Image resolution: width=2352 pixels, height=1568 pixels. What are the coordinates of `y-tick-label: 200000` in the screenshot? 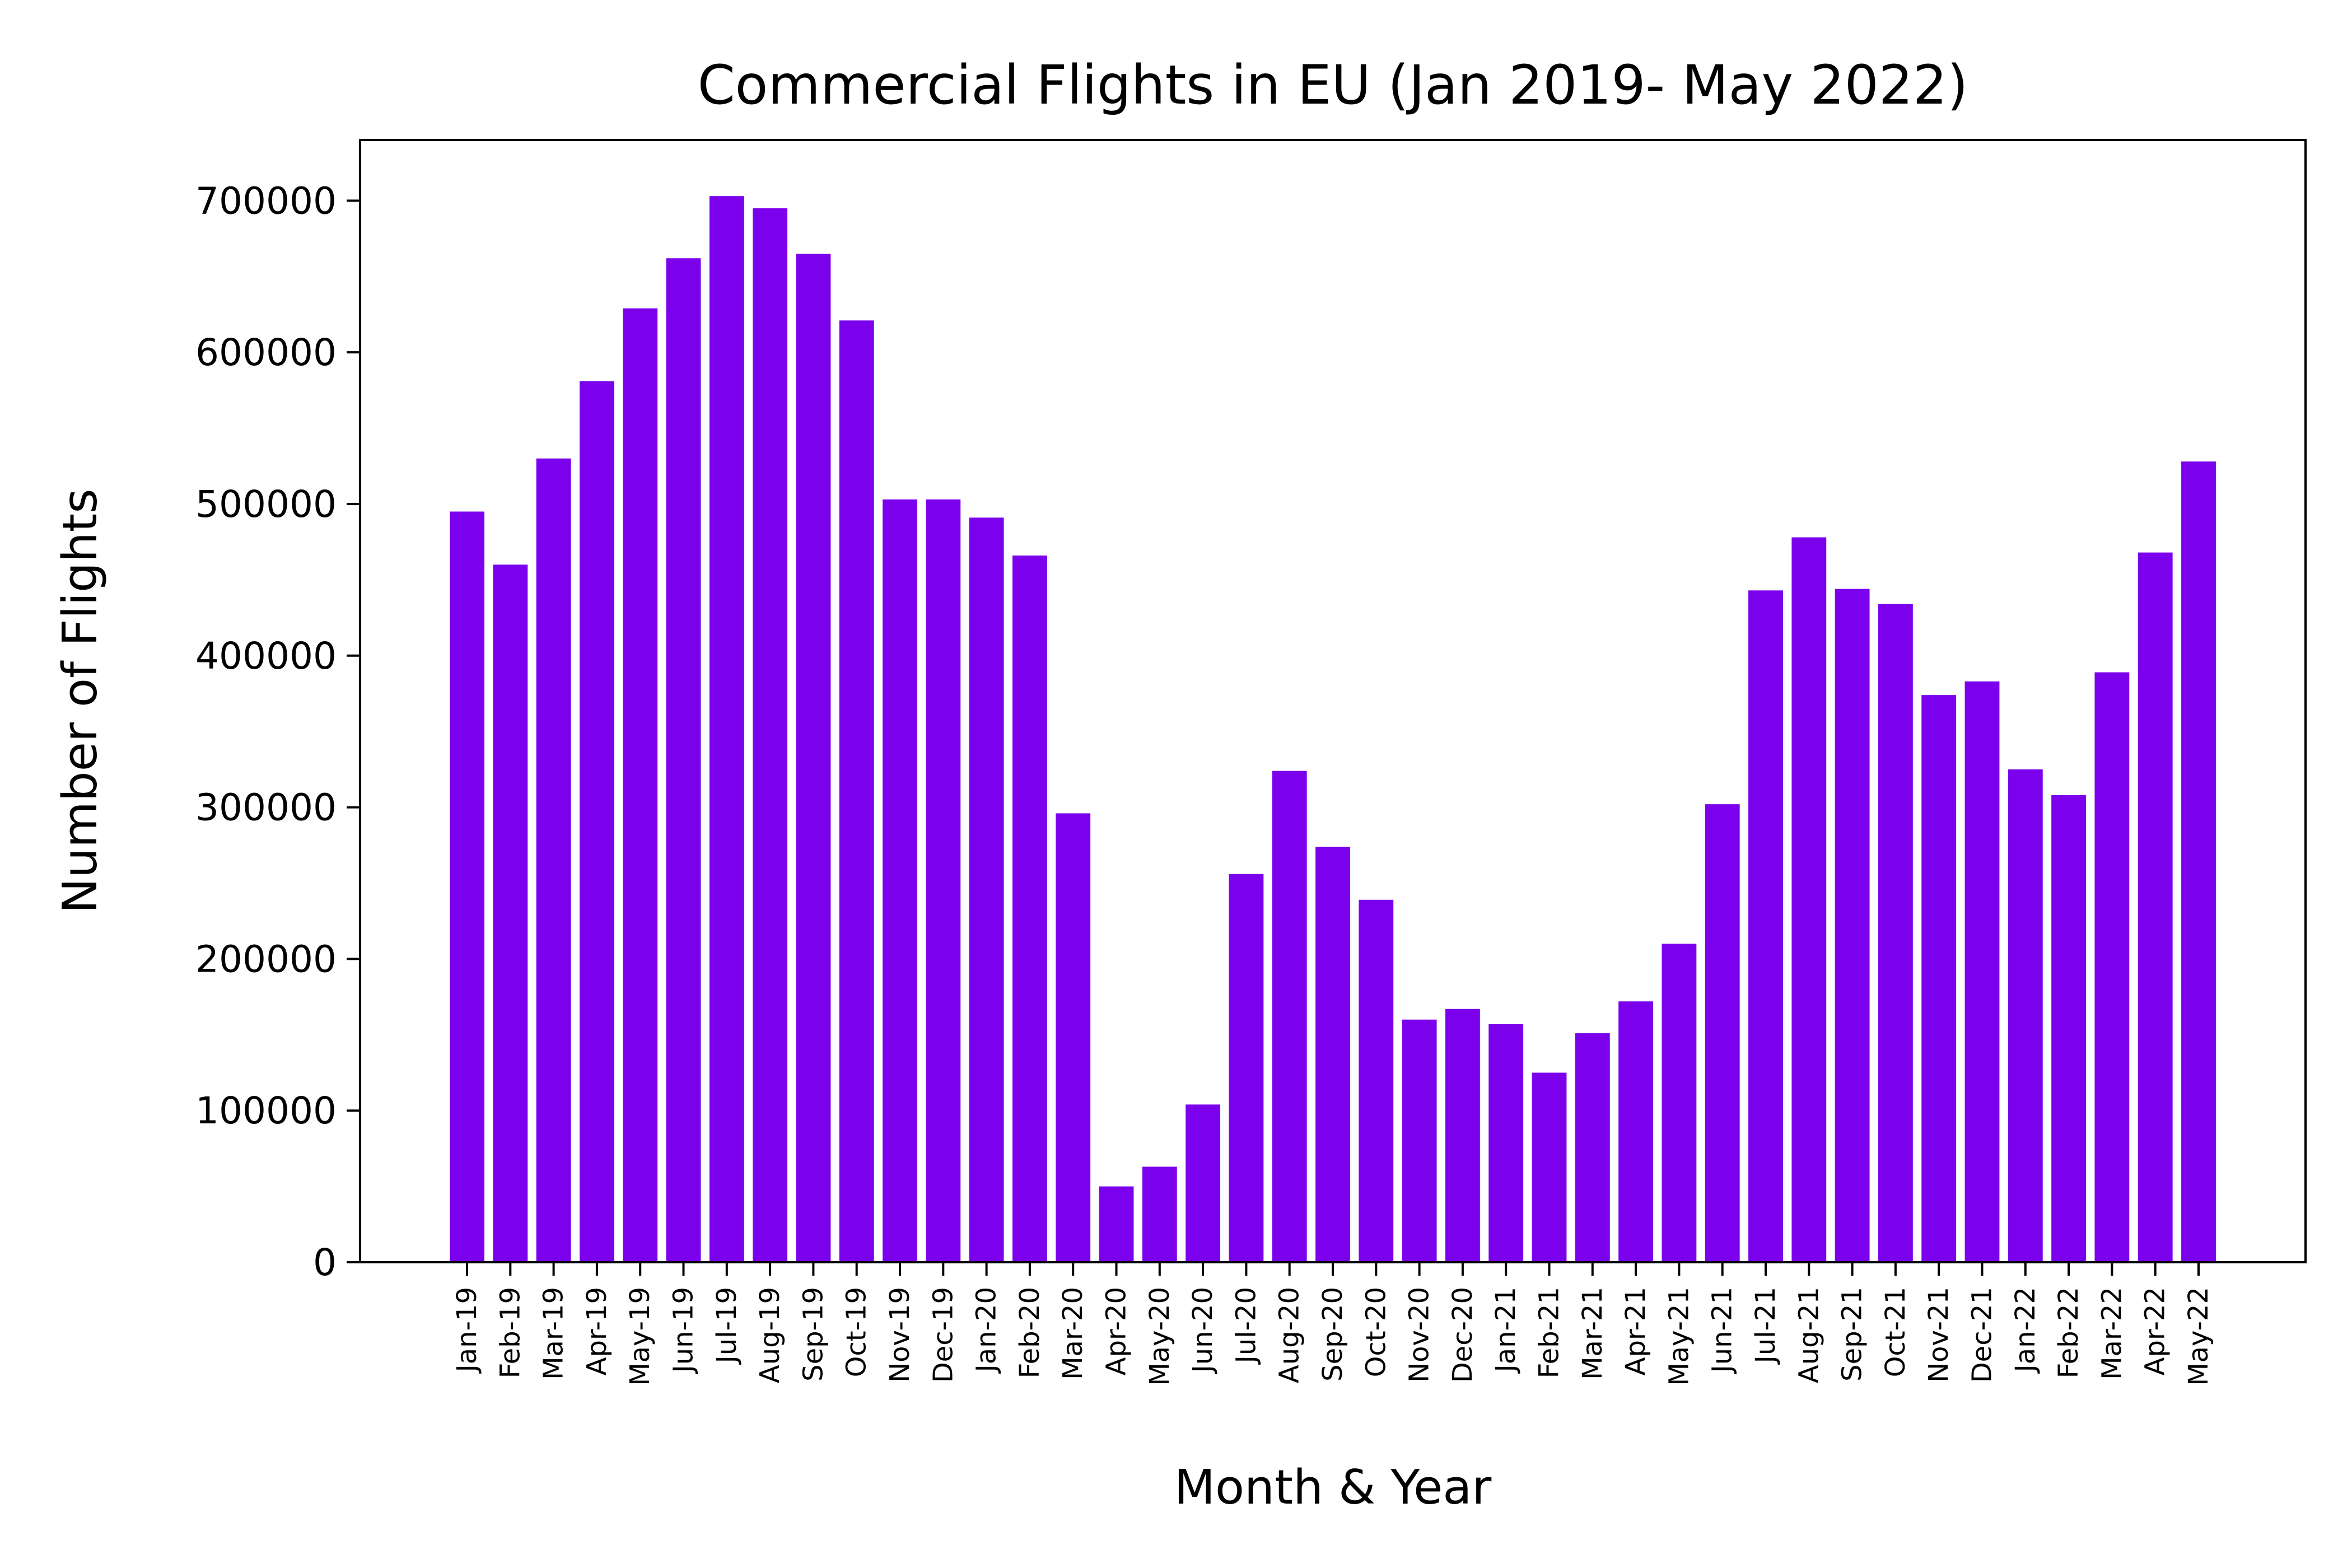 It's located at (266, 959).